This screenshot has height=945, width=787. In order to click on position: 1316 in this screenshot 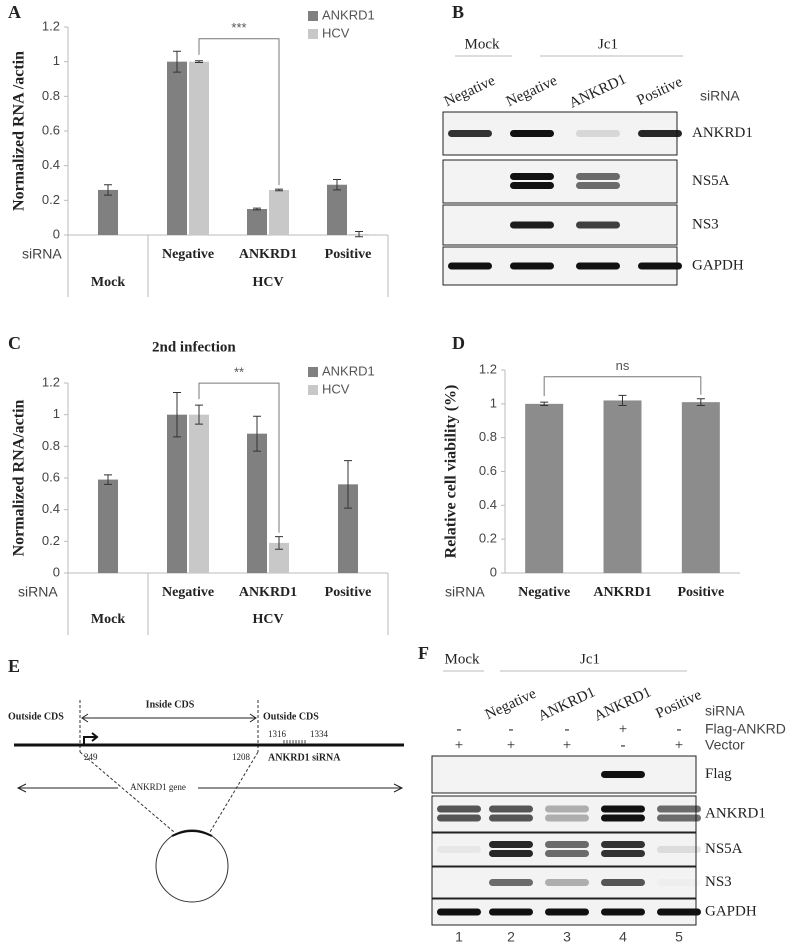, I will do `click(277, 734)`.